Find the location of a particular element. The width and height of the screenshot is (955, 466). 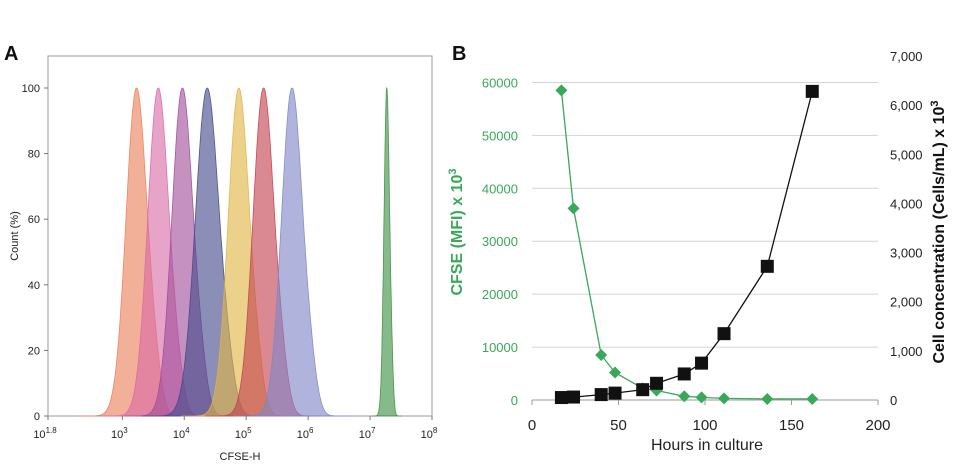

y-left-tick-label: 20000 is located at coordinates (500, 294).